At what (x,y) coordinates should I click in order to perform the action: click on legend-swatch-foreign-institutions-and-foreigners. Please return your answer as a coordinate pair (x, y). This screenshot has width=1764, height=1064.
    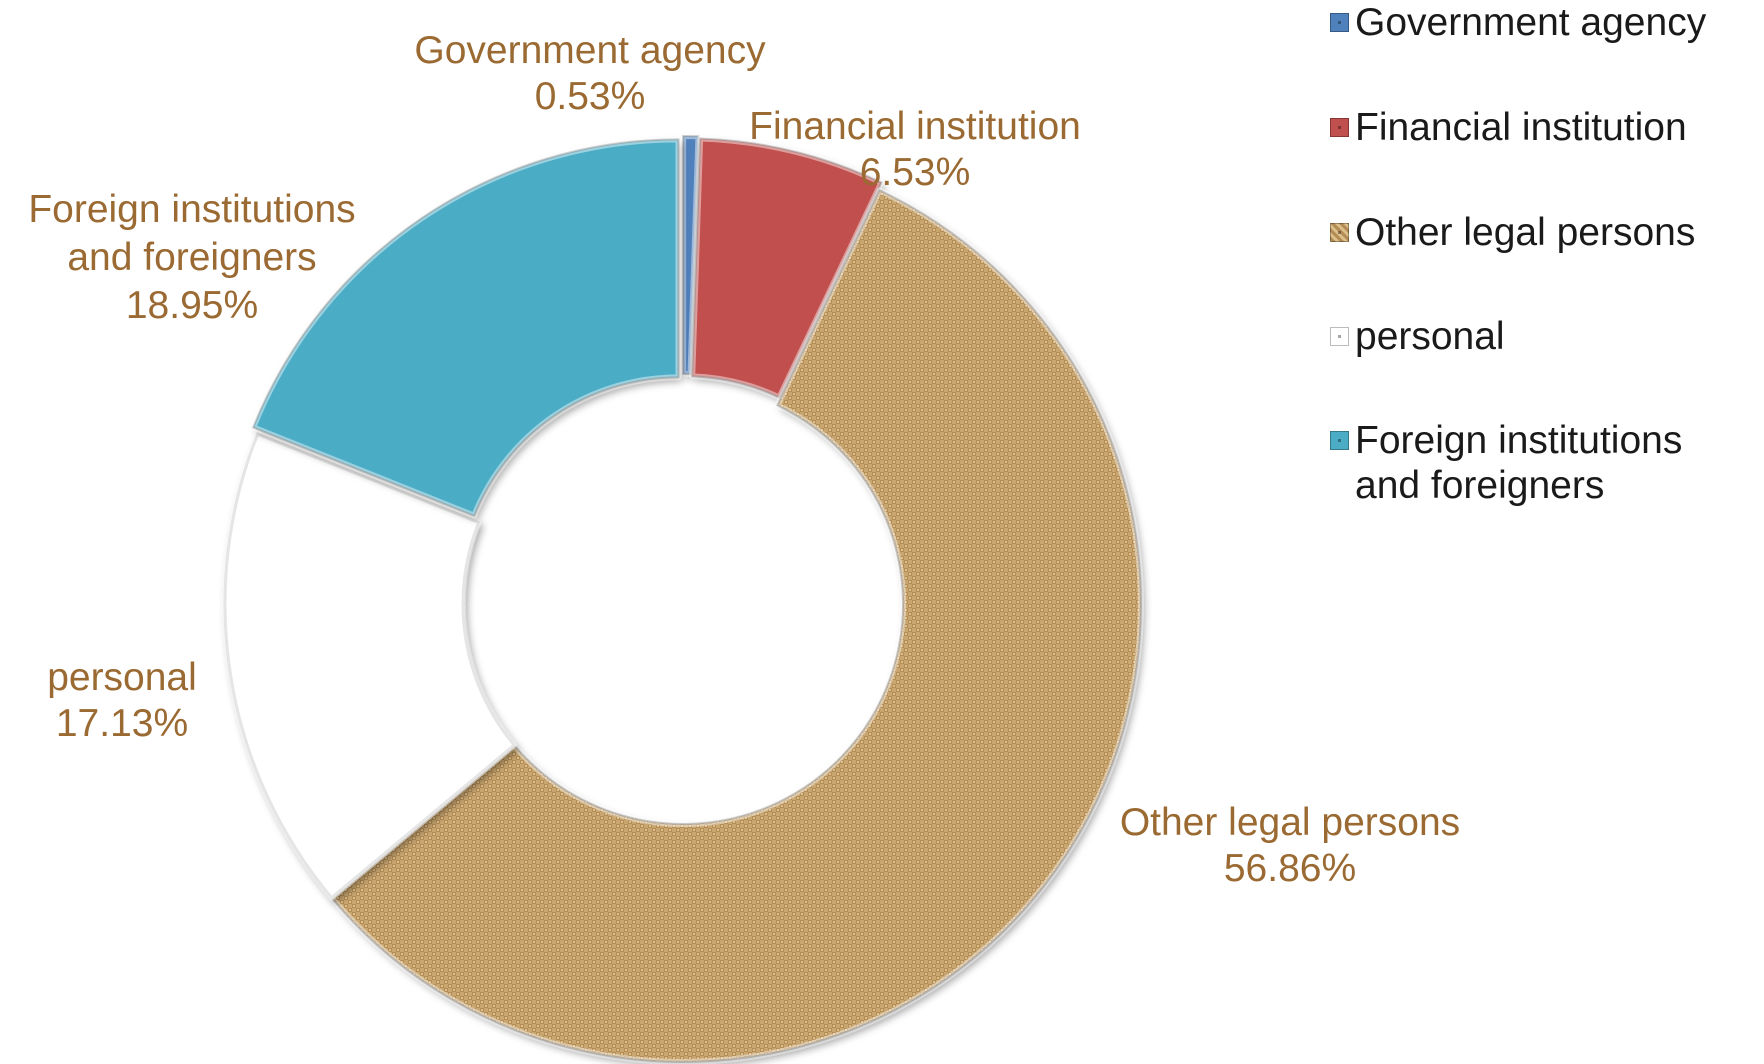
    Looking at the image, I should click on (1339, 440).